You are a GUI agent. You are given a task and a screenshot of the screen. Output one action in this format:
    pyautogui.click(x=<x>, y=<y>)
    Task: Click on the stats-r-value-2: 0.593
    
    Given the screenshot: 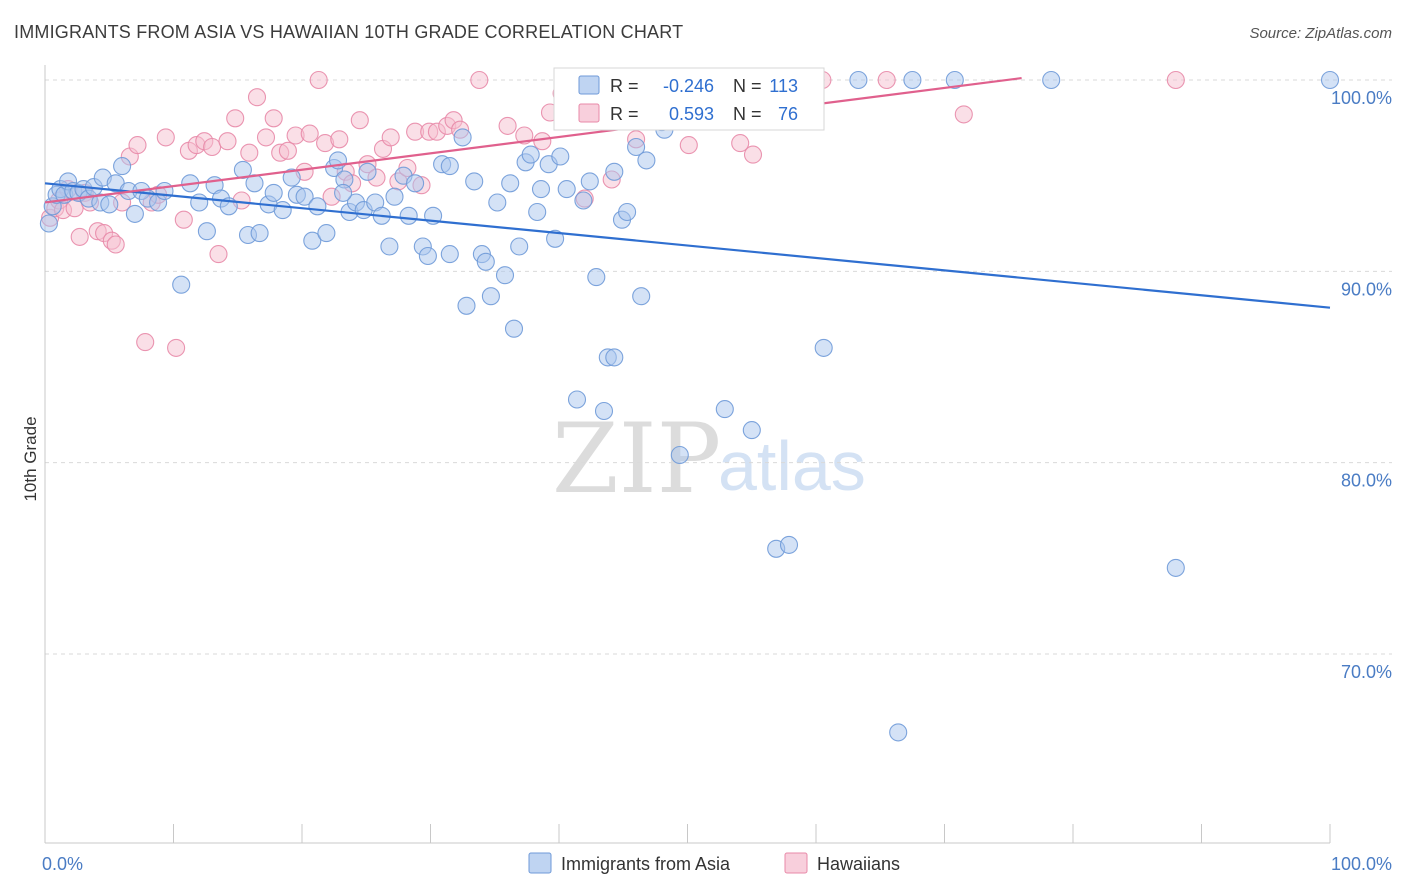 What is the action you would take?
    pyautogui.click(x=691, y=114)
    